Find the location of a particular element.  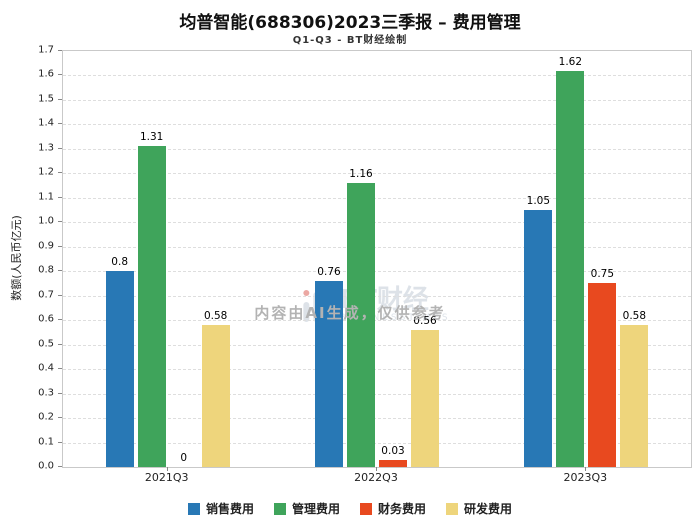

y-axis-label: 数额(人民币亿元) is located at coordinates (16, 258).